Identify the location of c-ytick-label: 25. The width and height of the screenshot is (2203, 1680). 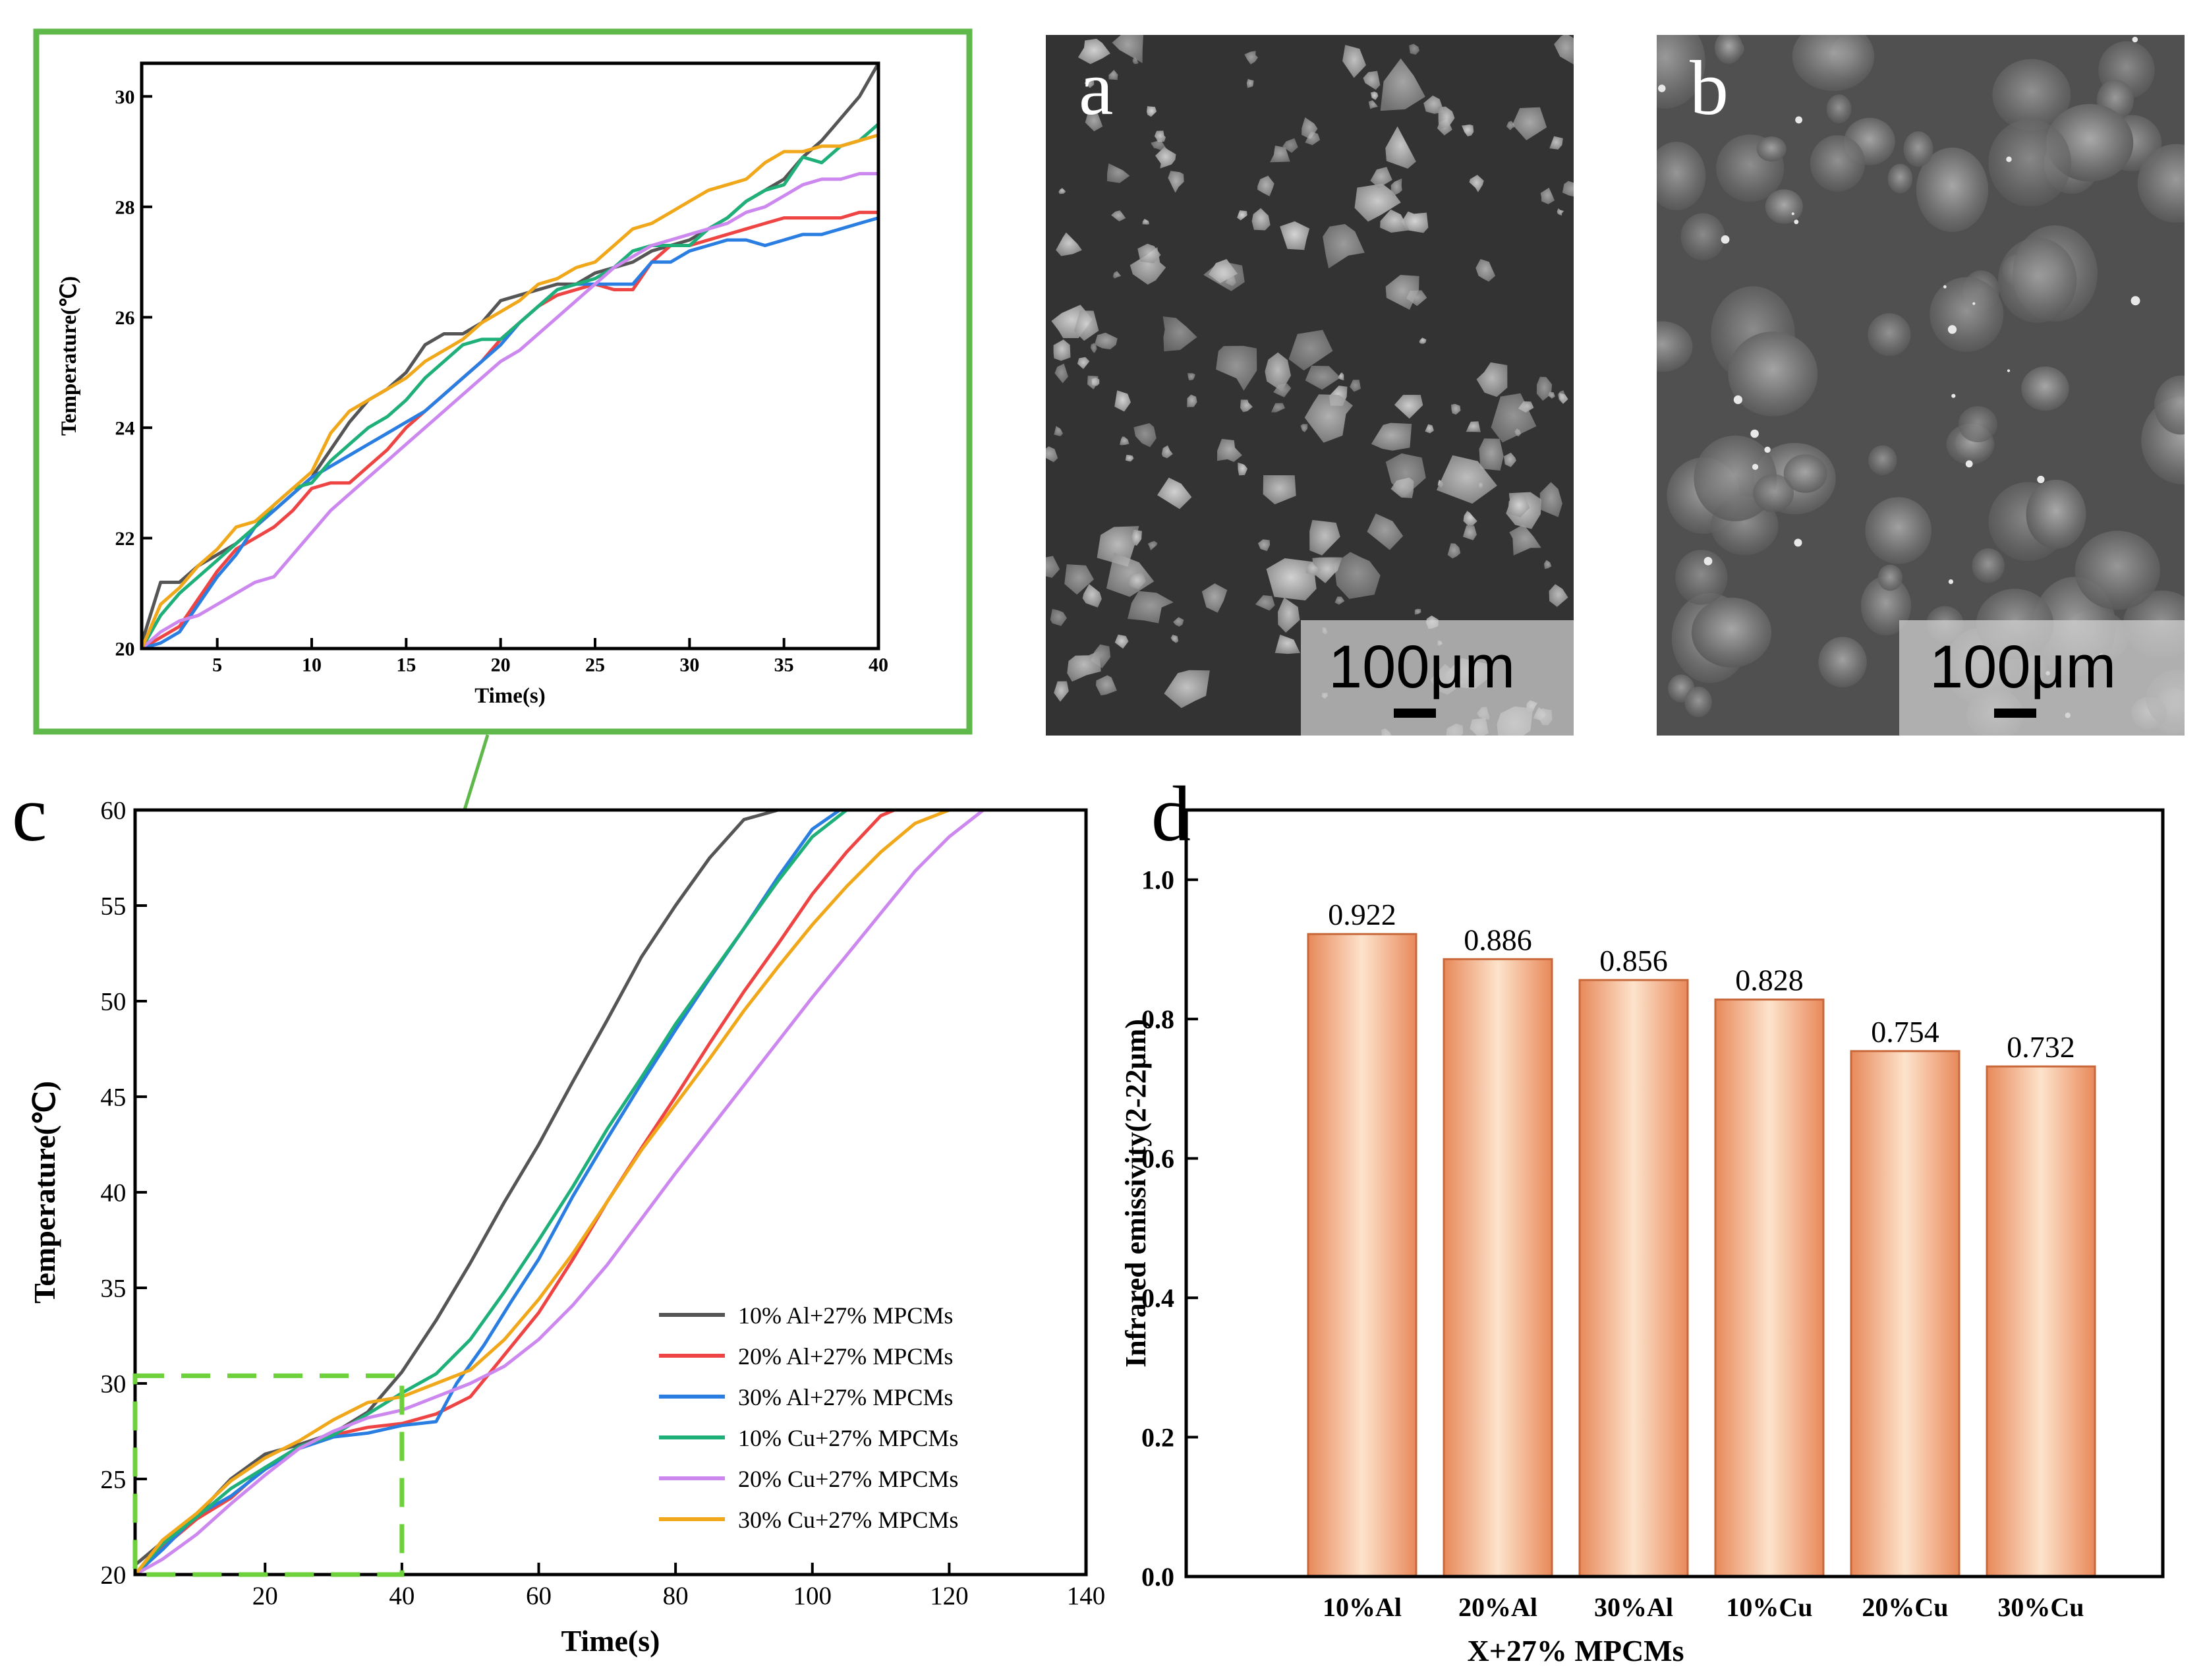
(113, 1480).